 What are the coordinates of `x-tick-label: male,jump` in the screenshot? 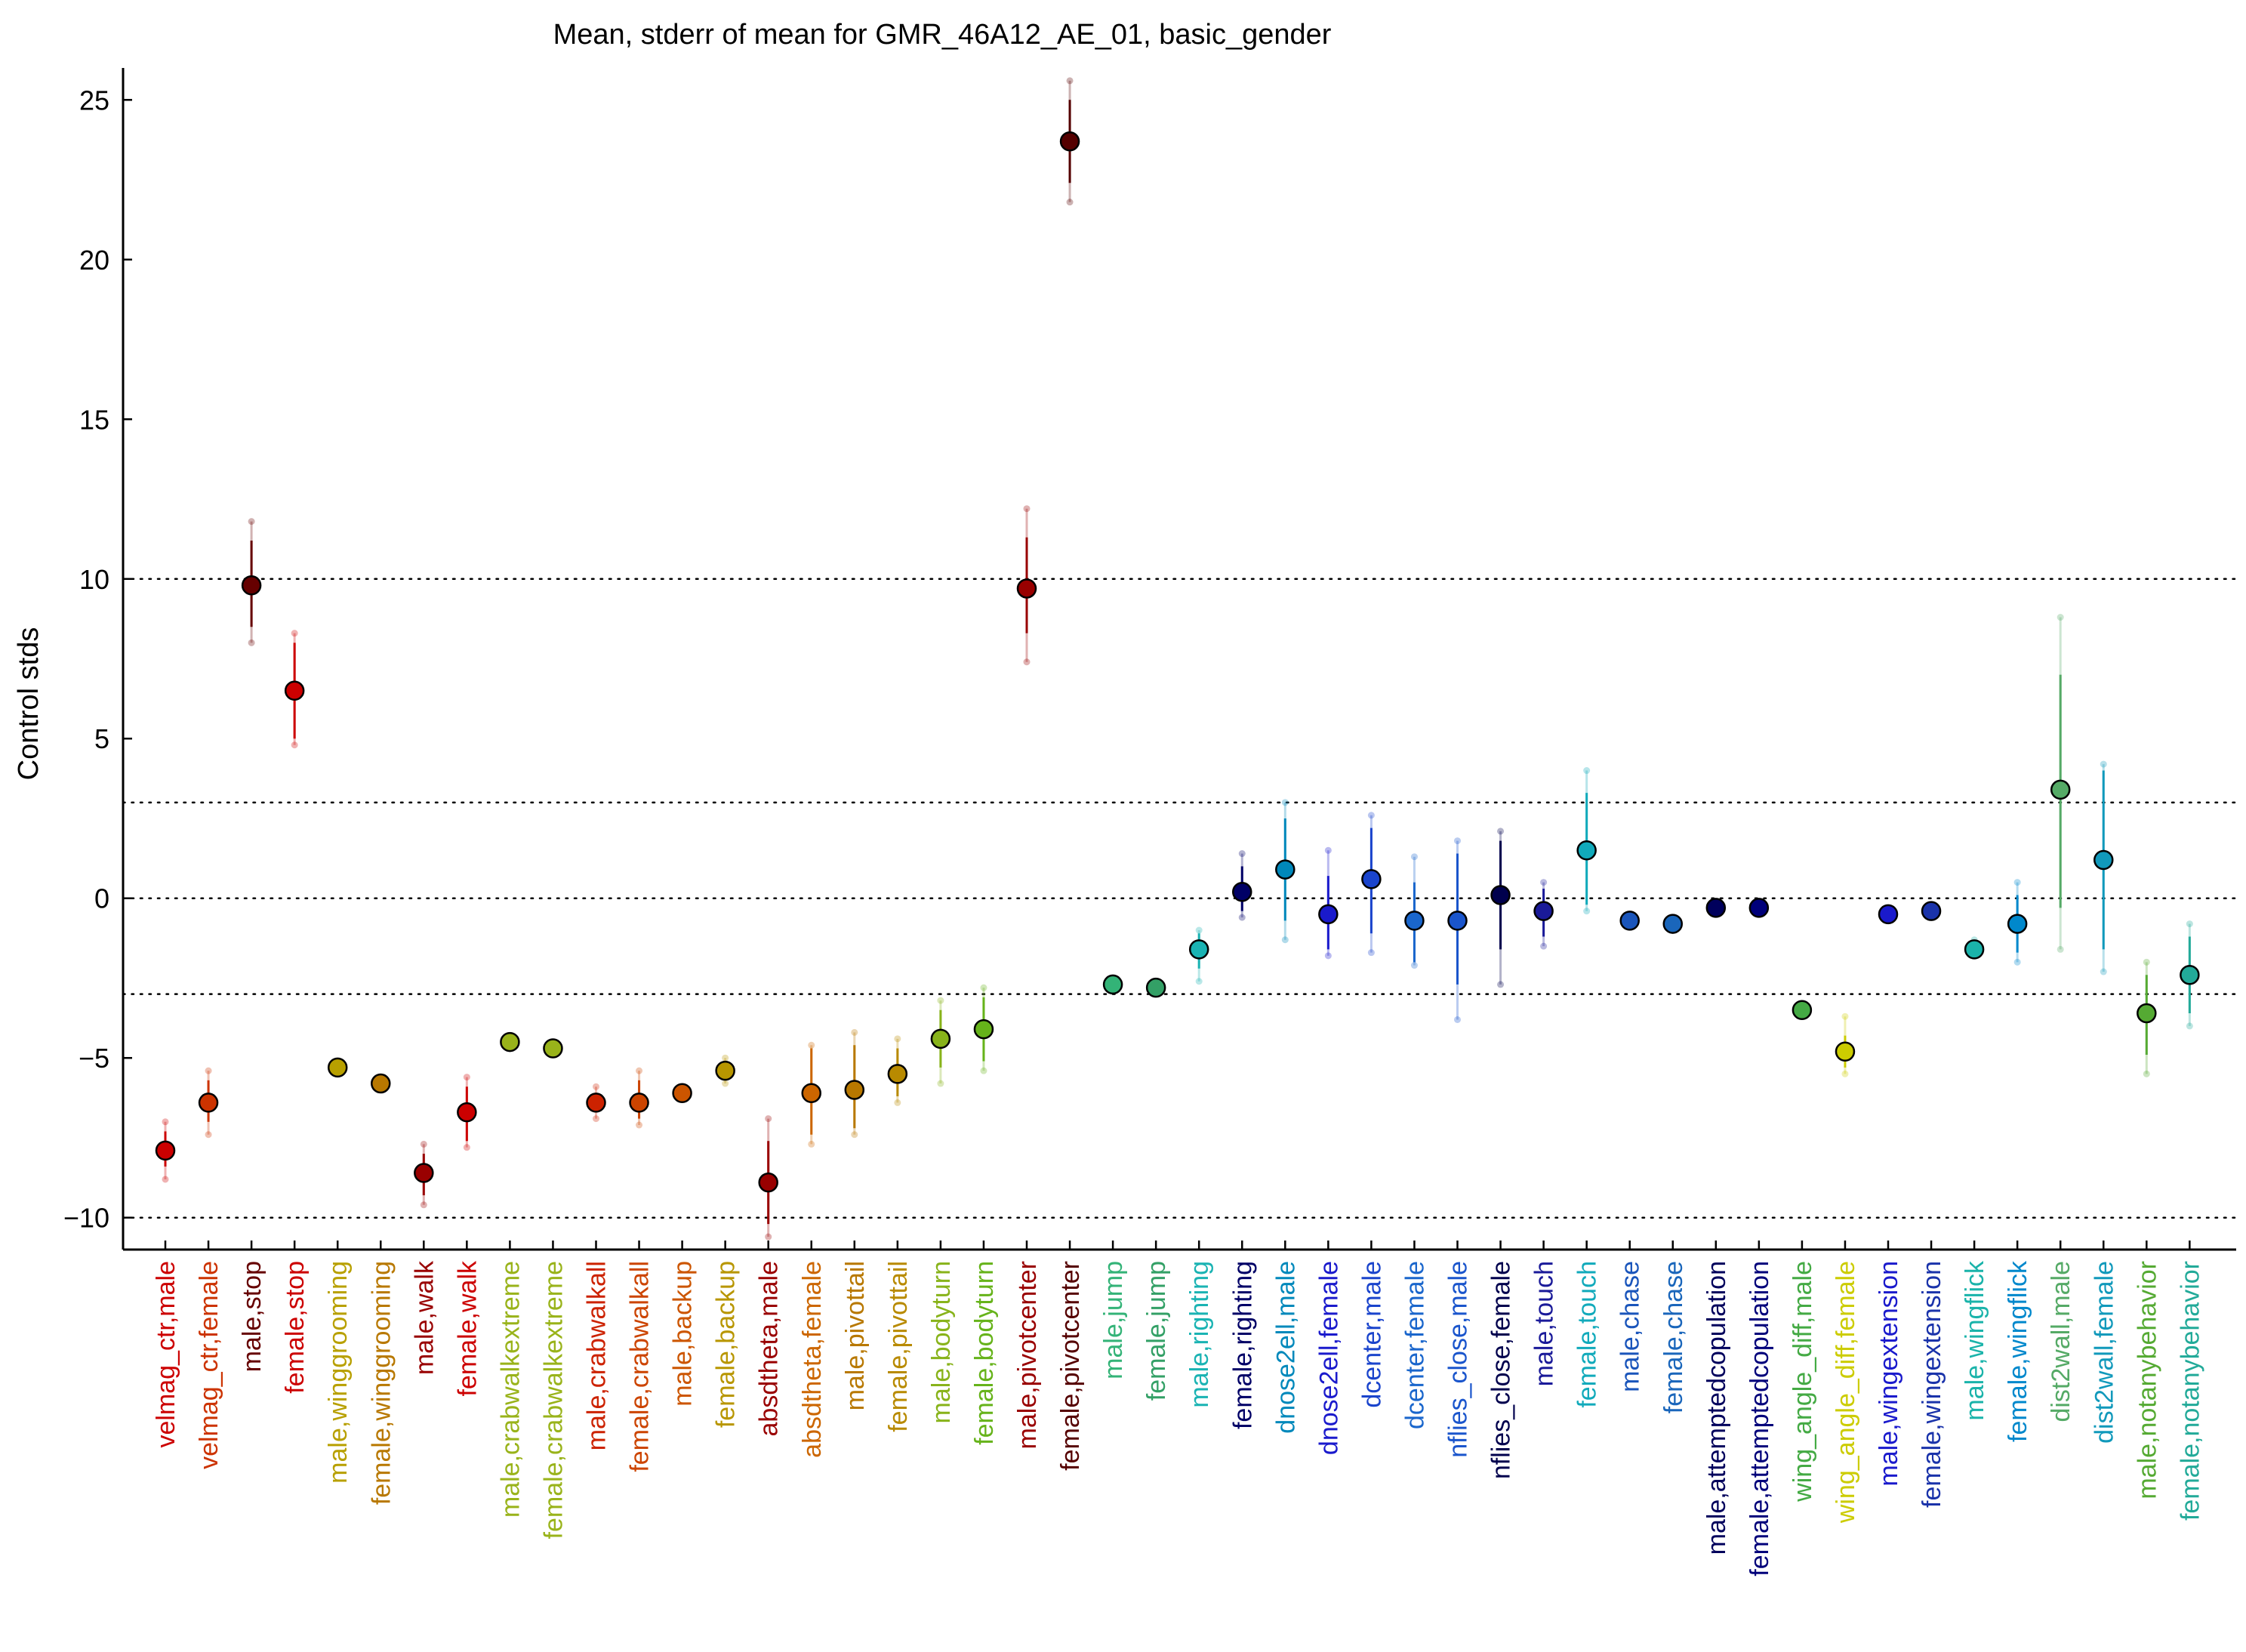 It's located at (1114, 1320).